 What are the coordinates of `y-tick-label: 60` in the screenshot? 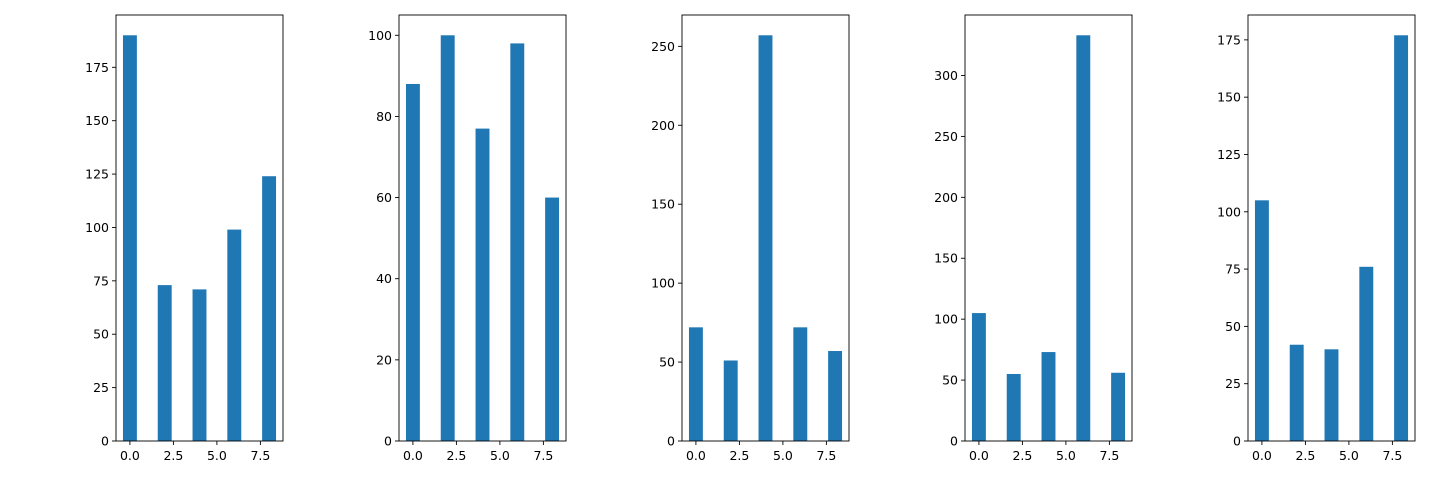 It's located at (384, 197).